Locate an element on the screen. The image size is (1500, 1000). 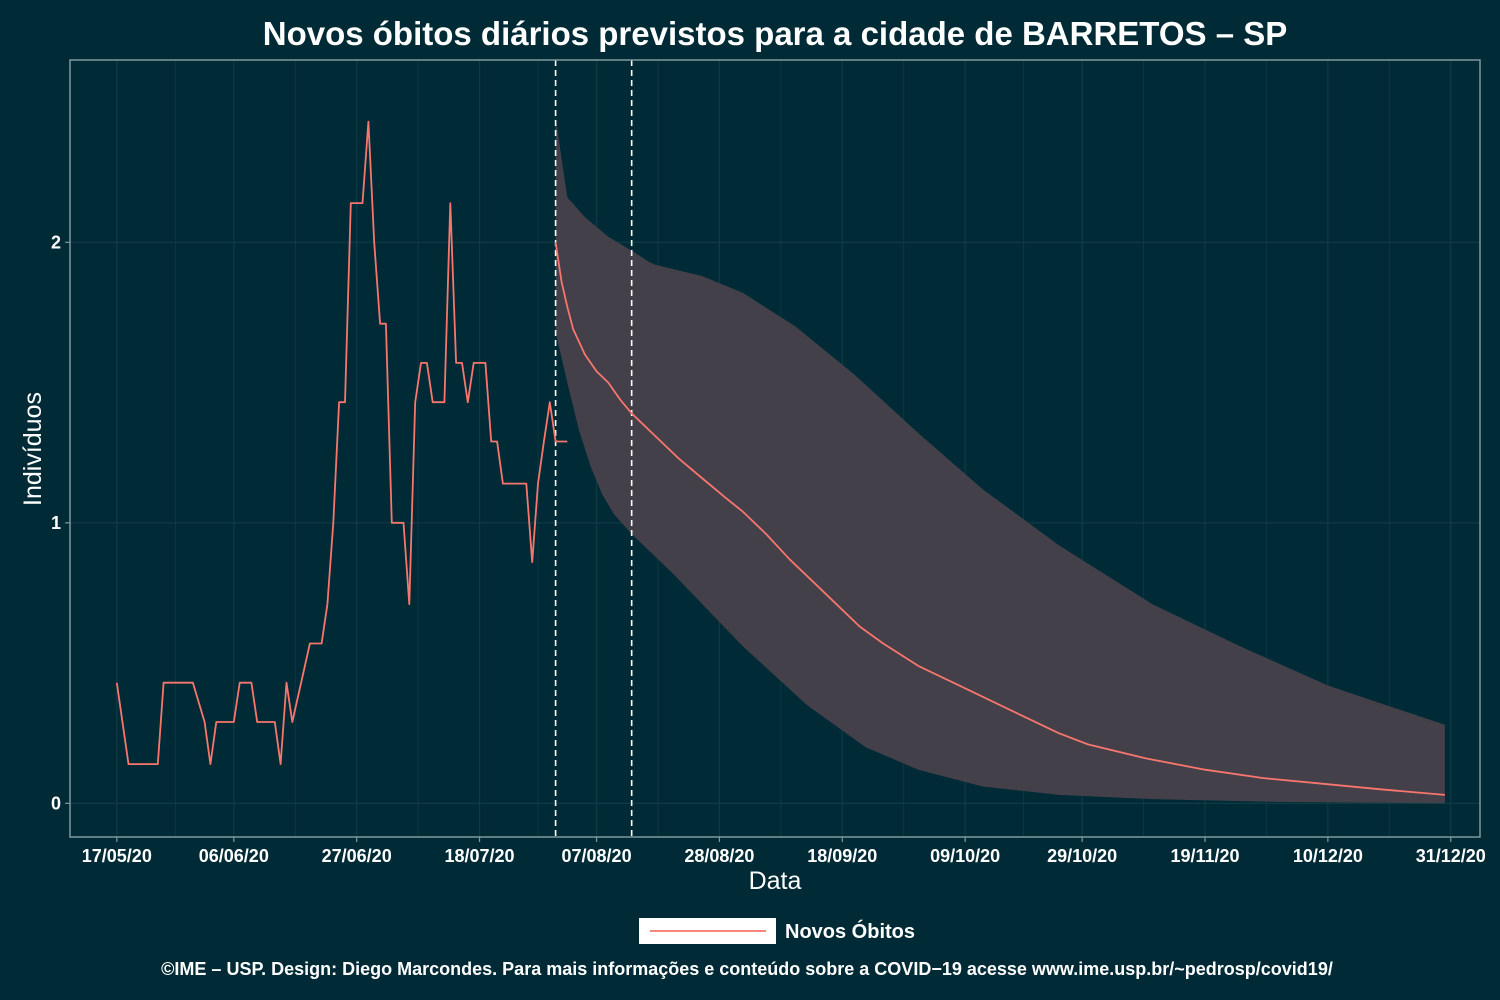
x-tick-label: 07/08/20 is located at coordinates (597, 856).